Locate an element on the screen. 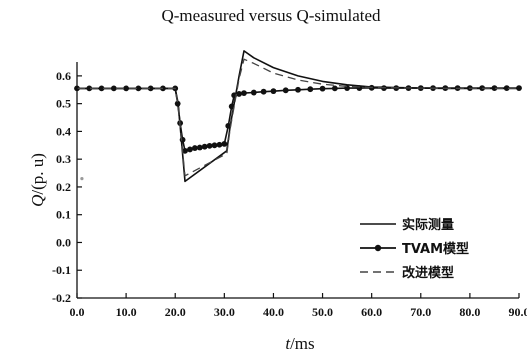  x-tick-label: 80.0 is located at coordinates (469, 312).